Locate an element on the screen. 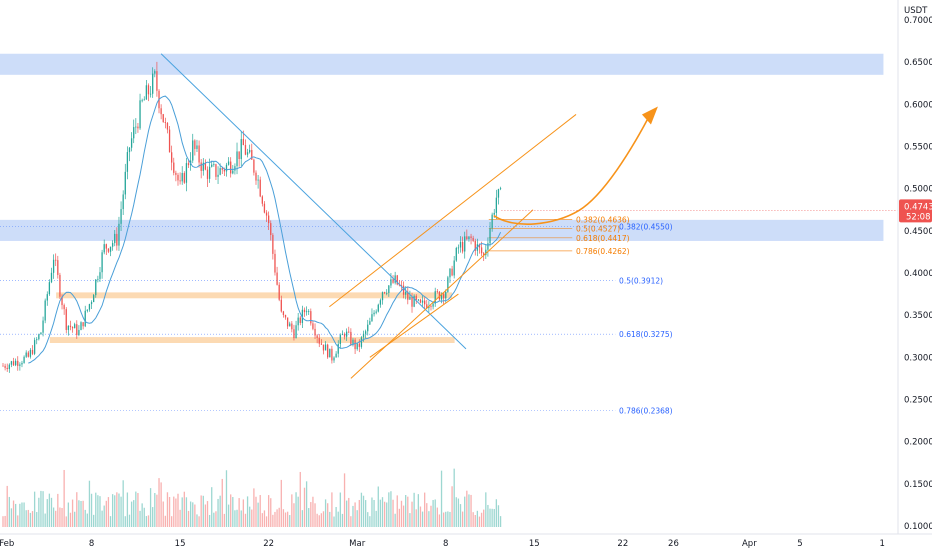  support-zone is located at coordinates (442, 230).